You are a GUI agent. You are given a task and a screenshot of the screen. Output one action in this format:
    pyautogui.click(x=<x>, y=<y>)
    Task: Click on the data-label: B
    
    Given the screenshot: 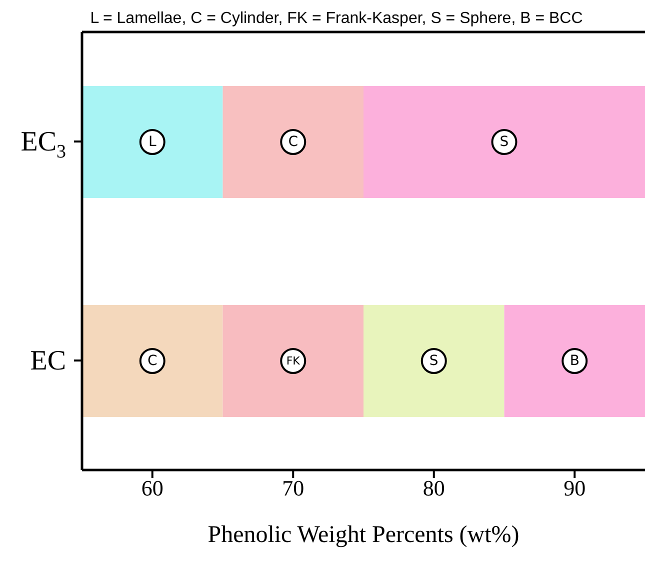 What is the action you would take?
    pyautogui.click(x=575, y=361)
    